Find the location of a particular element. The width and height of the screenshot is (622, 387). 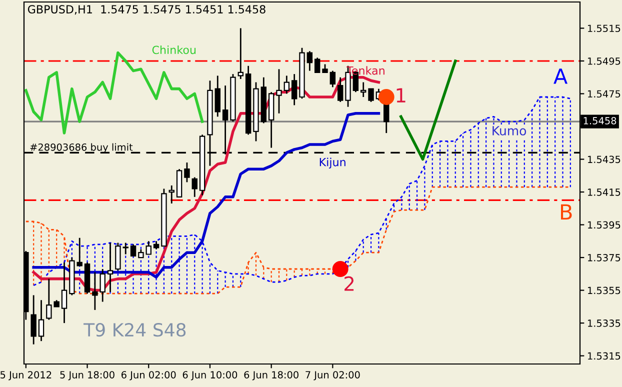

y-tick-label: 1.5495 is located at coordinates (604, 61).